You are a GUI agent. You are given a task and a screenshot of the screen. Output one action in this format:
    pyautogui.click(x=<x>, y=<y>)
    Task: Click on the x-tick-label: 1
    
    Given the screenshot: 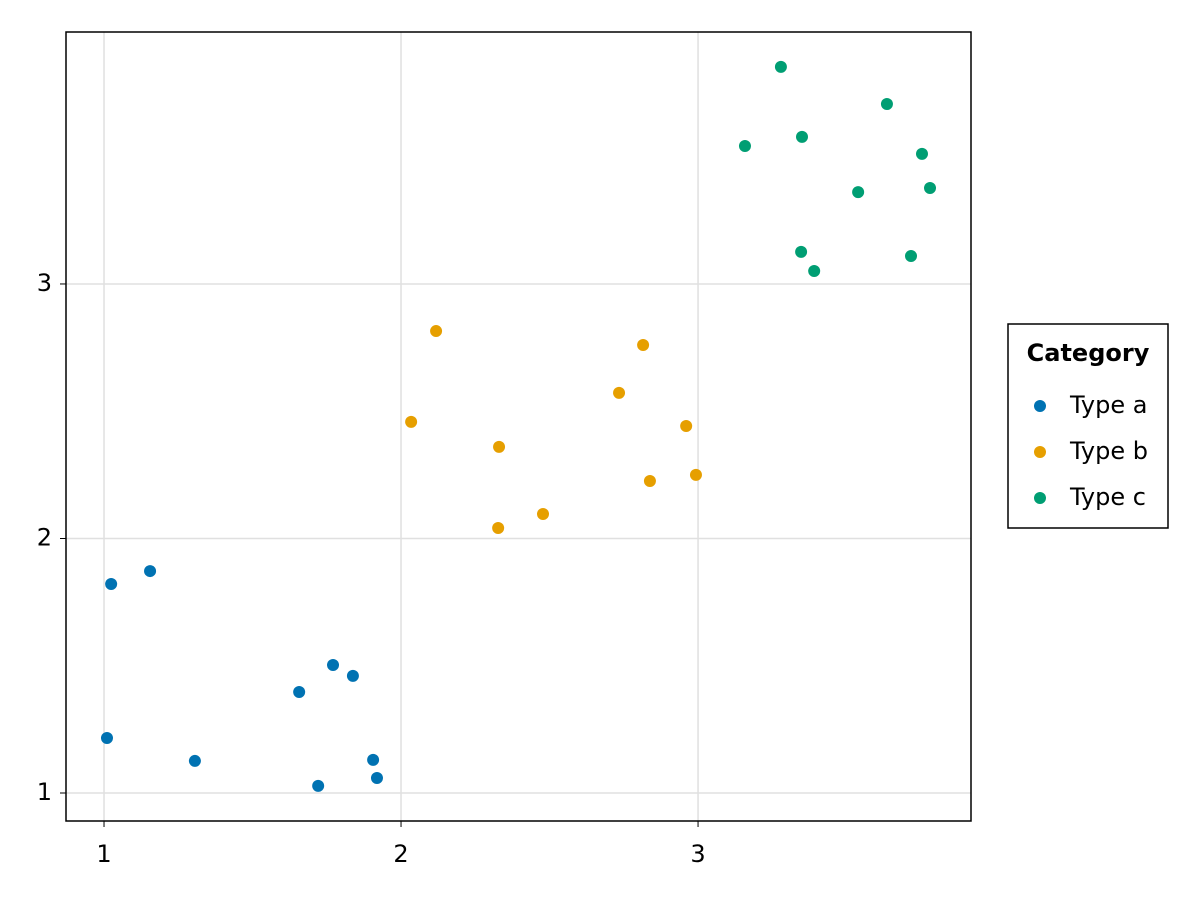 What is the action you would take?
    pyautogui.click(x=103, y=854)
    